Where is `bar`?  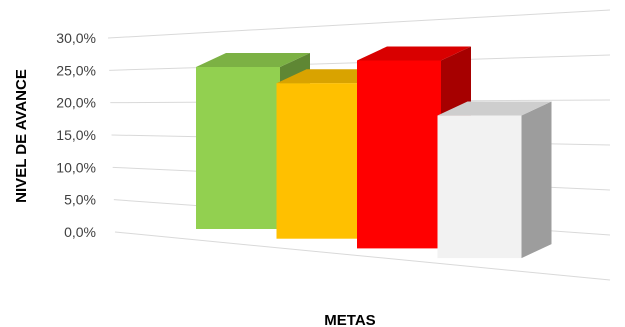 bar is located at coordinates (494, 180).